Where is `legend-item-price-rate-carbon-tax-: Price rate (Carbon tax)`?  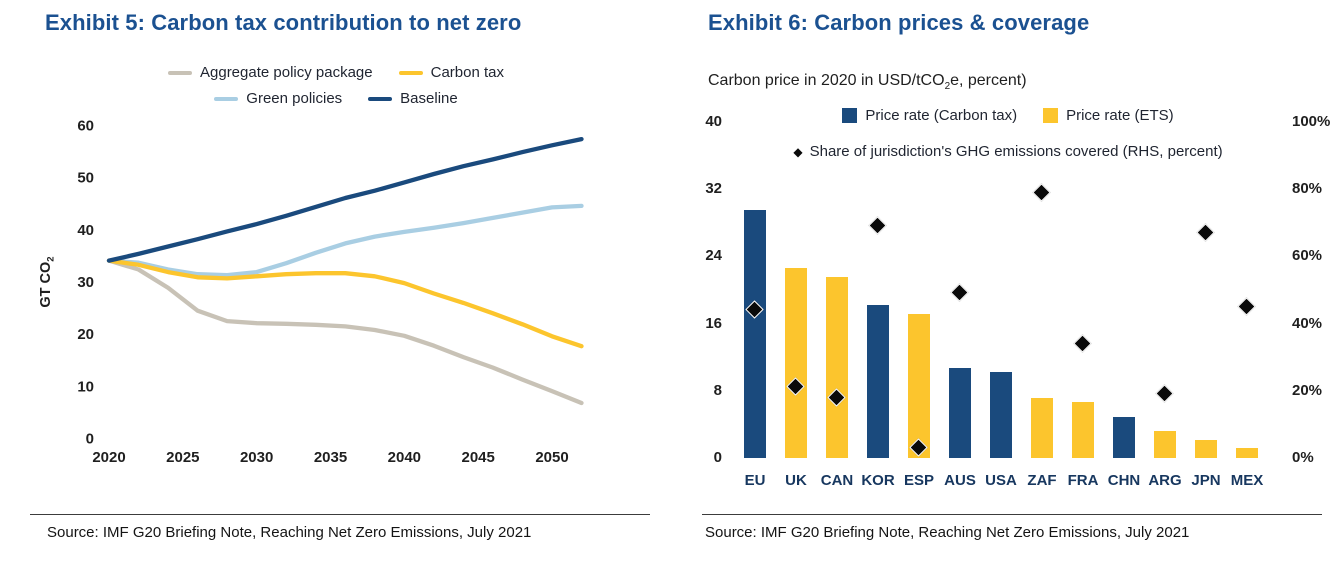 legend-item-price-rate-carbon-tax-: Price rate (Carbon tax) is located at coordinates (929, 115).